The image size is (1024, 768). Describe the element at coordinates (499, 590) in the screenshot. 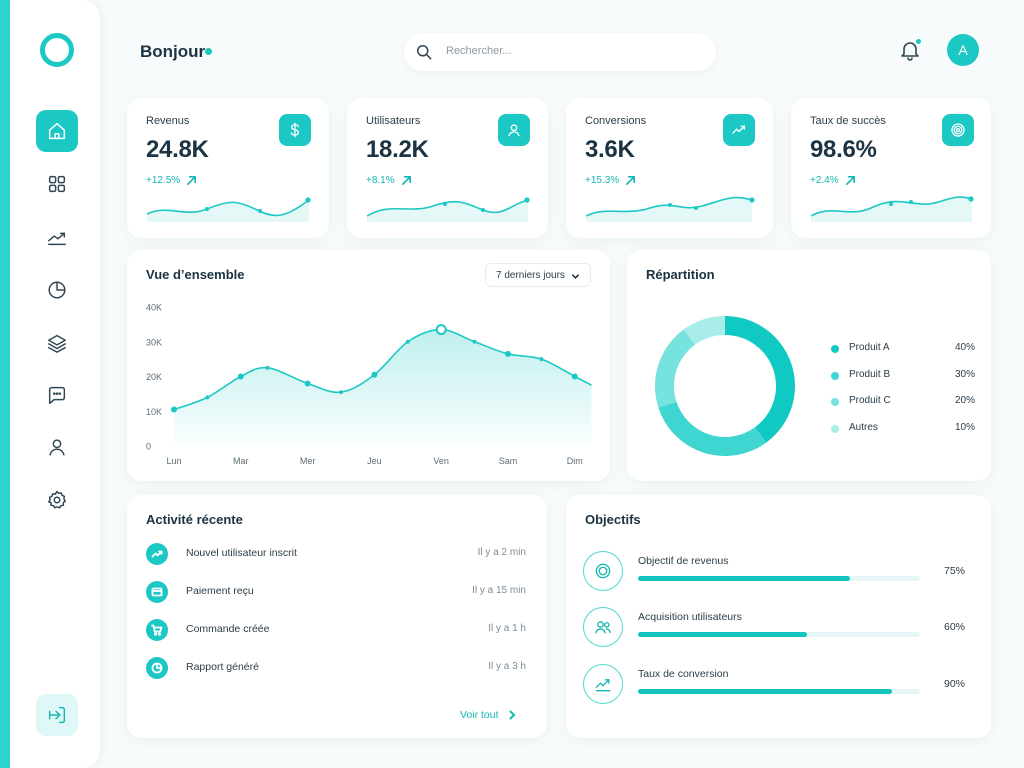

I see `activity-time: Il y a 15 min` at that location.